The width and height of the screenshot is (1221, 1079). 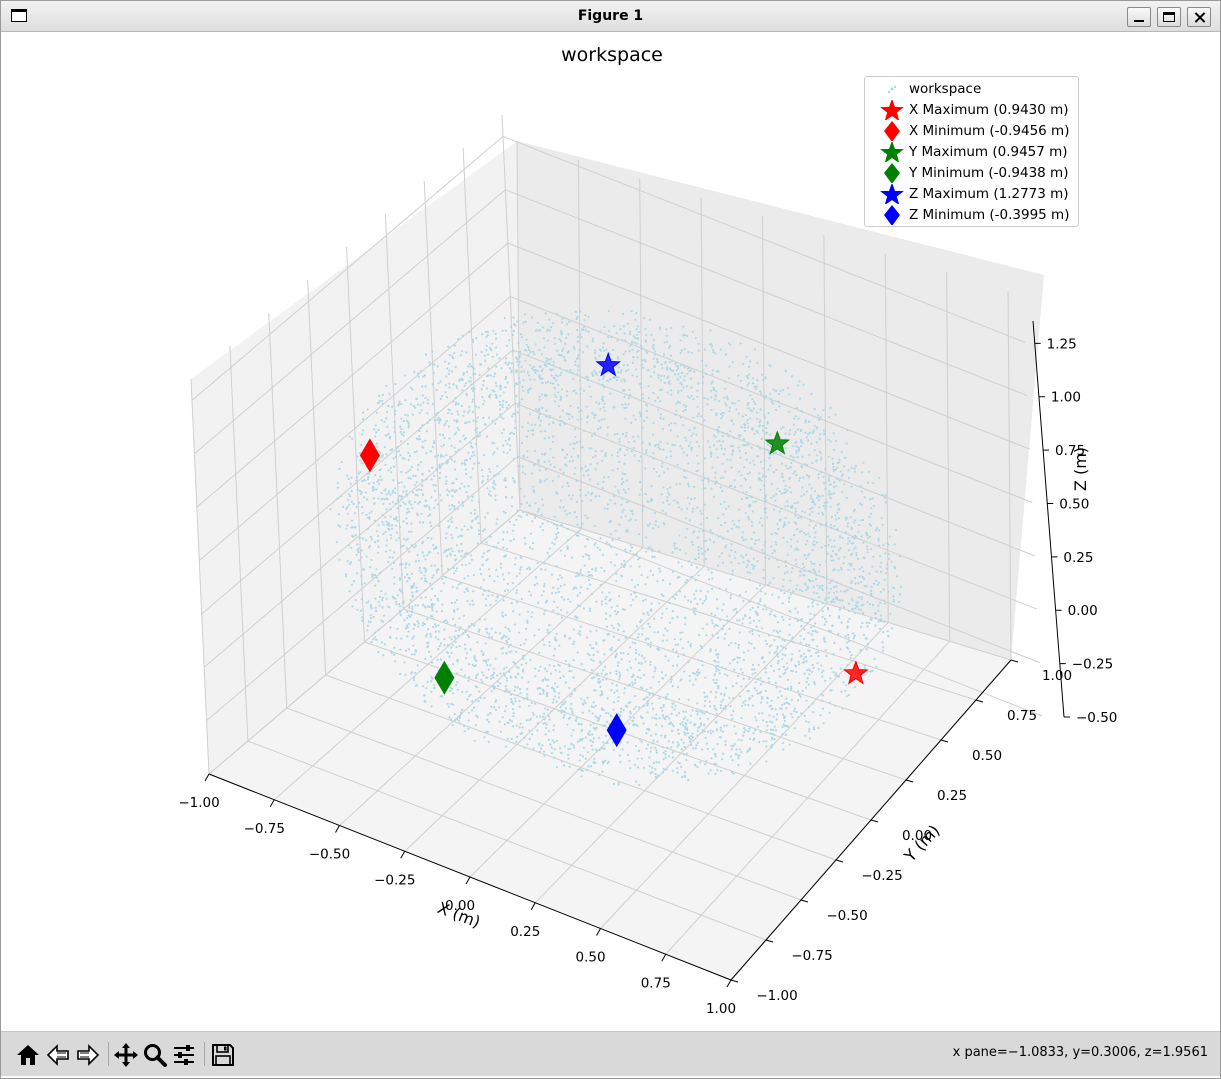 I want to click on maximize-button, so click(x=1169, y=17).